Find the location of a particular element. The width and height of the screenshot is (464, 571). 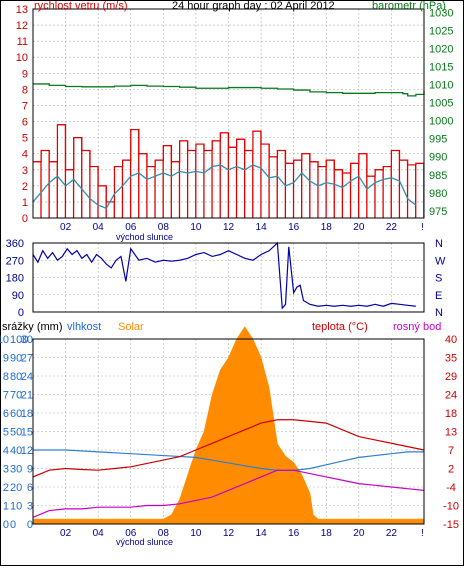

direction-plot-border is located at coordinates (228, 277).